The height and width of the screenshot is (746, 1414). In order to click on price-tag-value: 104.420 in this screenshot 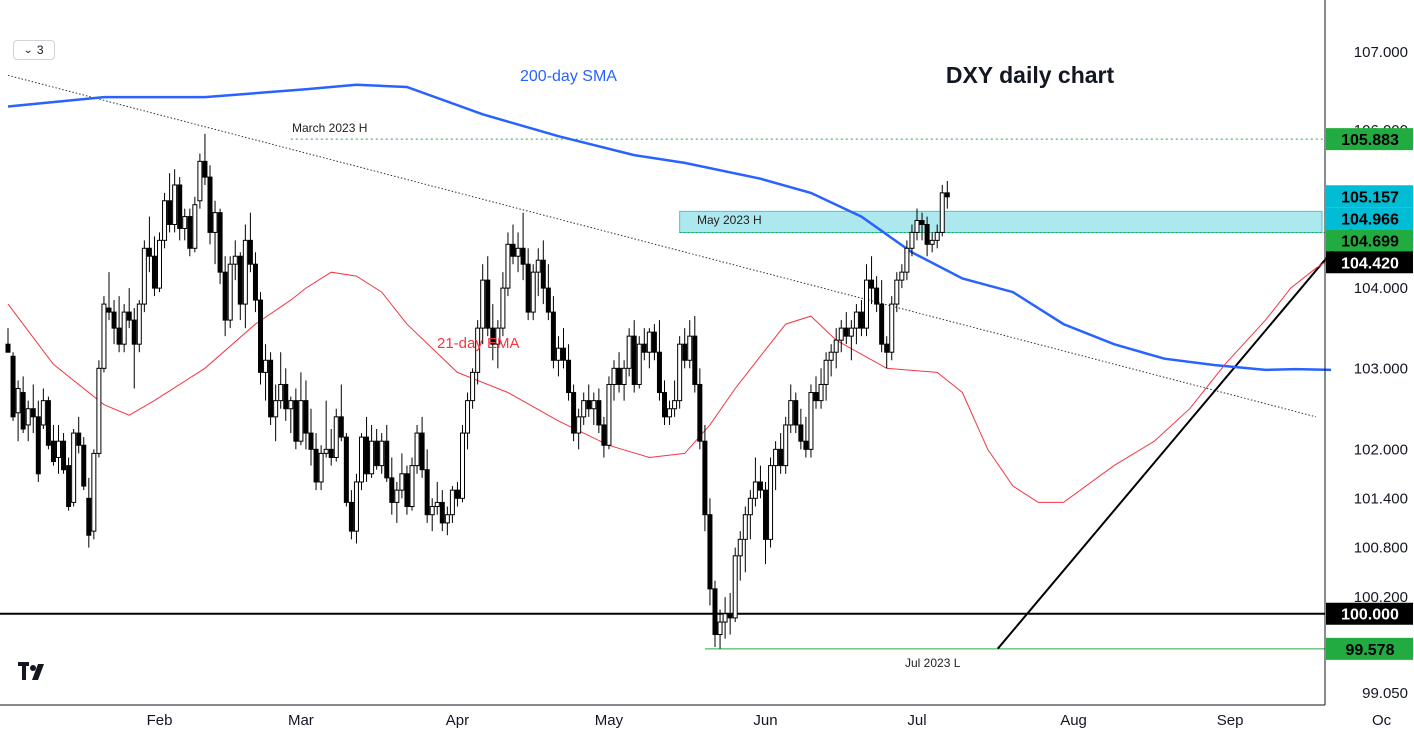, I will do `click(1370, 263)`.